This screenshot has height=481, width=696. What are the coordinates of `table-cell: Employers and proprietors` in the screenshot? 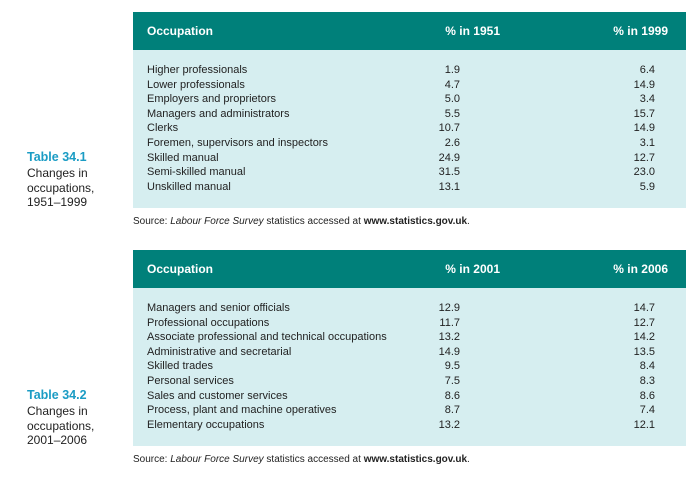 It's located at (212, 99).